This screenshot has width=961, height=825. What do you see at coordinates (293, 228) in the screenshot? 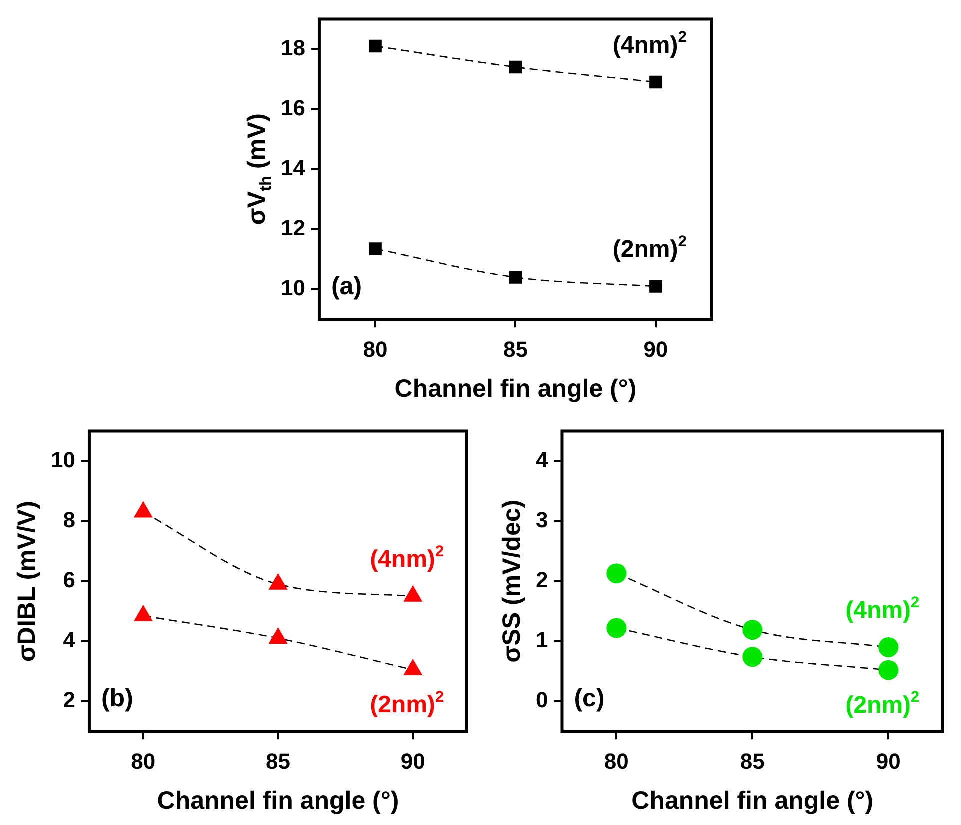
I see `y-tick-label: 12` at bounding box center [293, 228].